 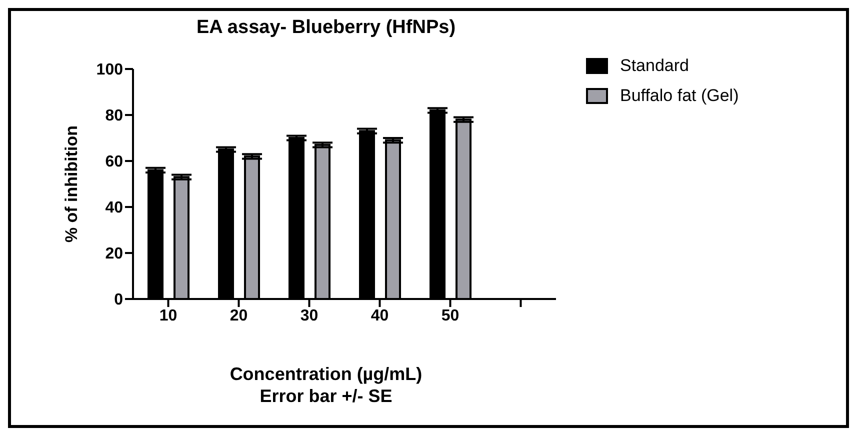 What do you see at coordinates (110, 70) in the screenshot?
I see `y-tick-label: 100` at bounding box center [110, 70].